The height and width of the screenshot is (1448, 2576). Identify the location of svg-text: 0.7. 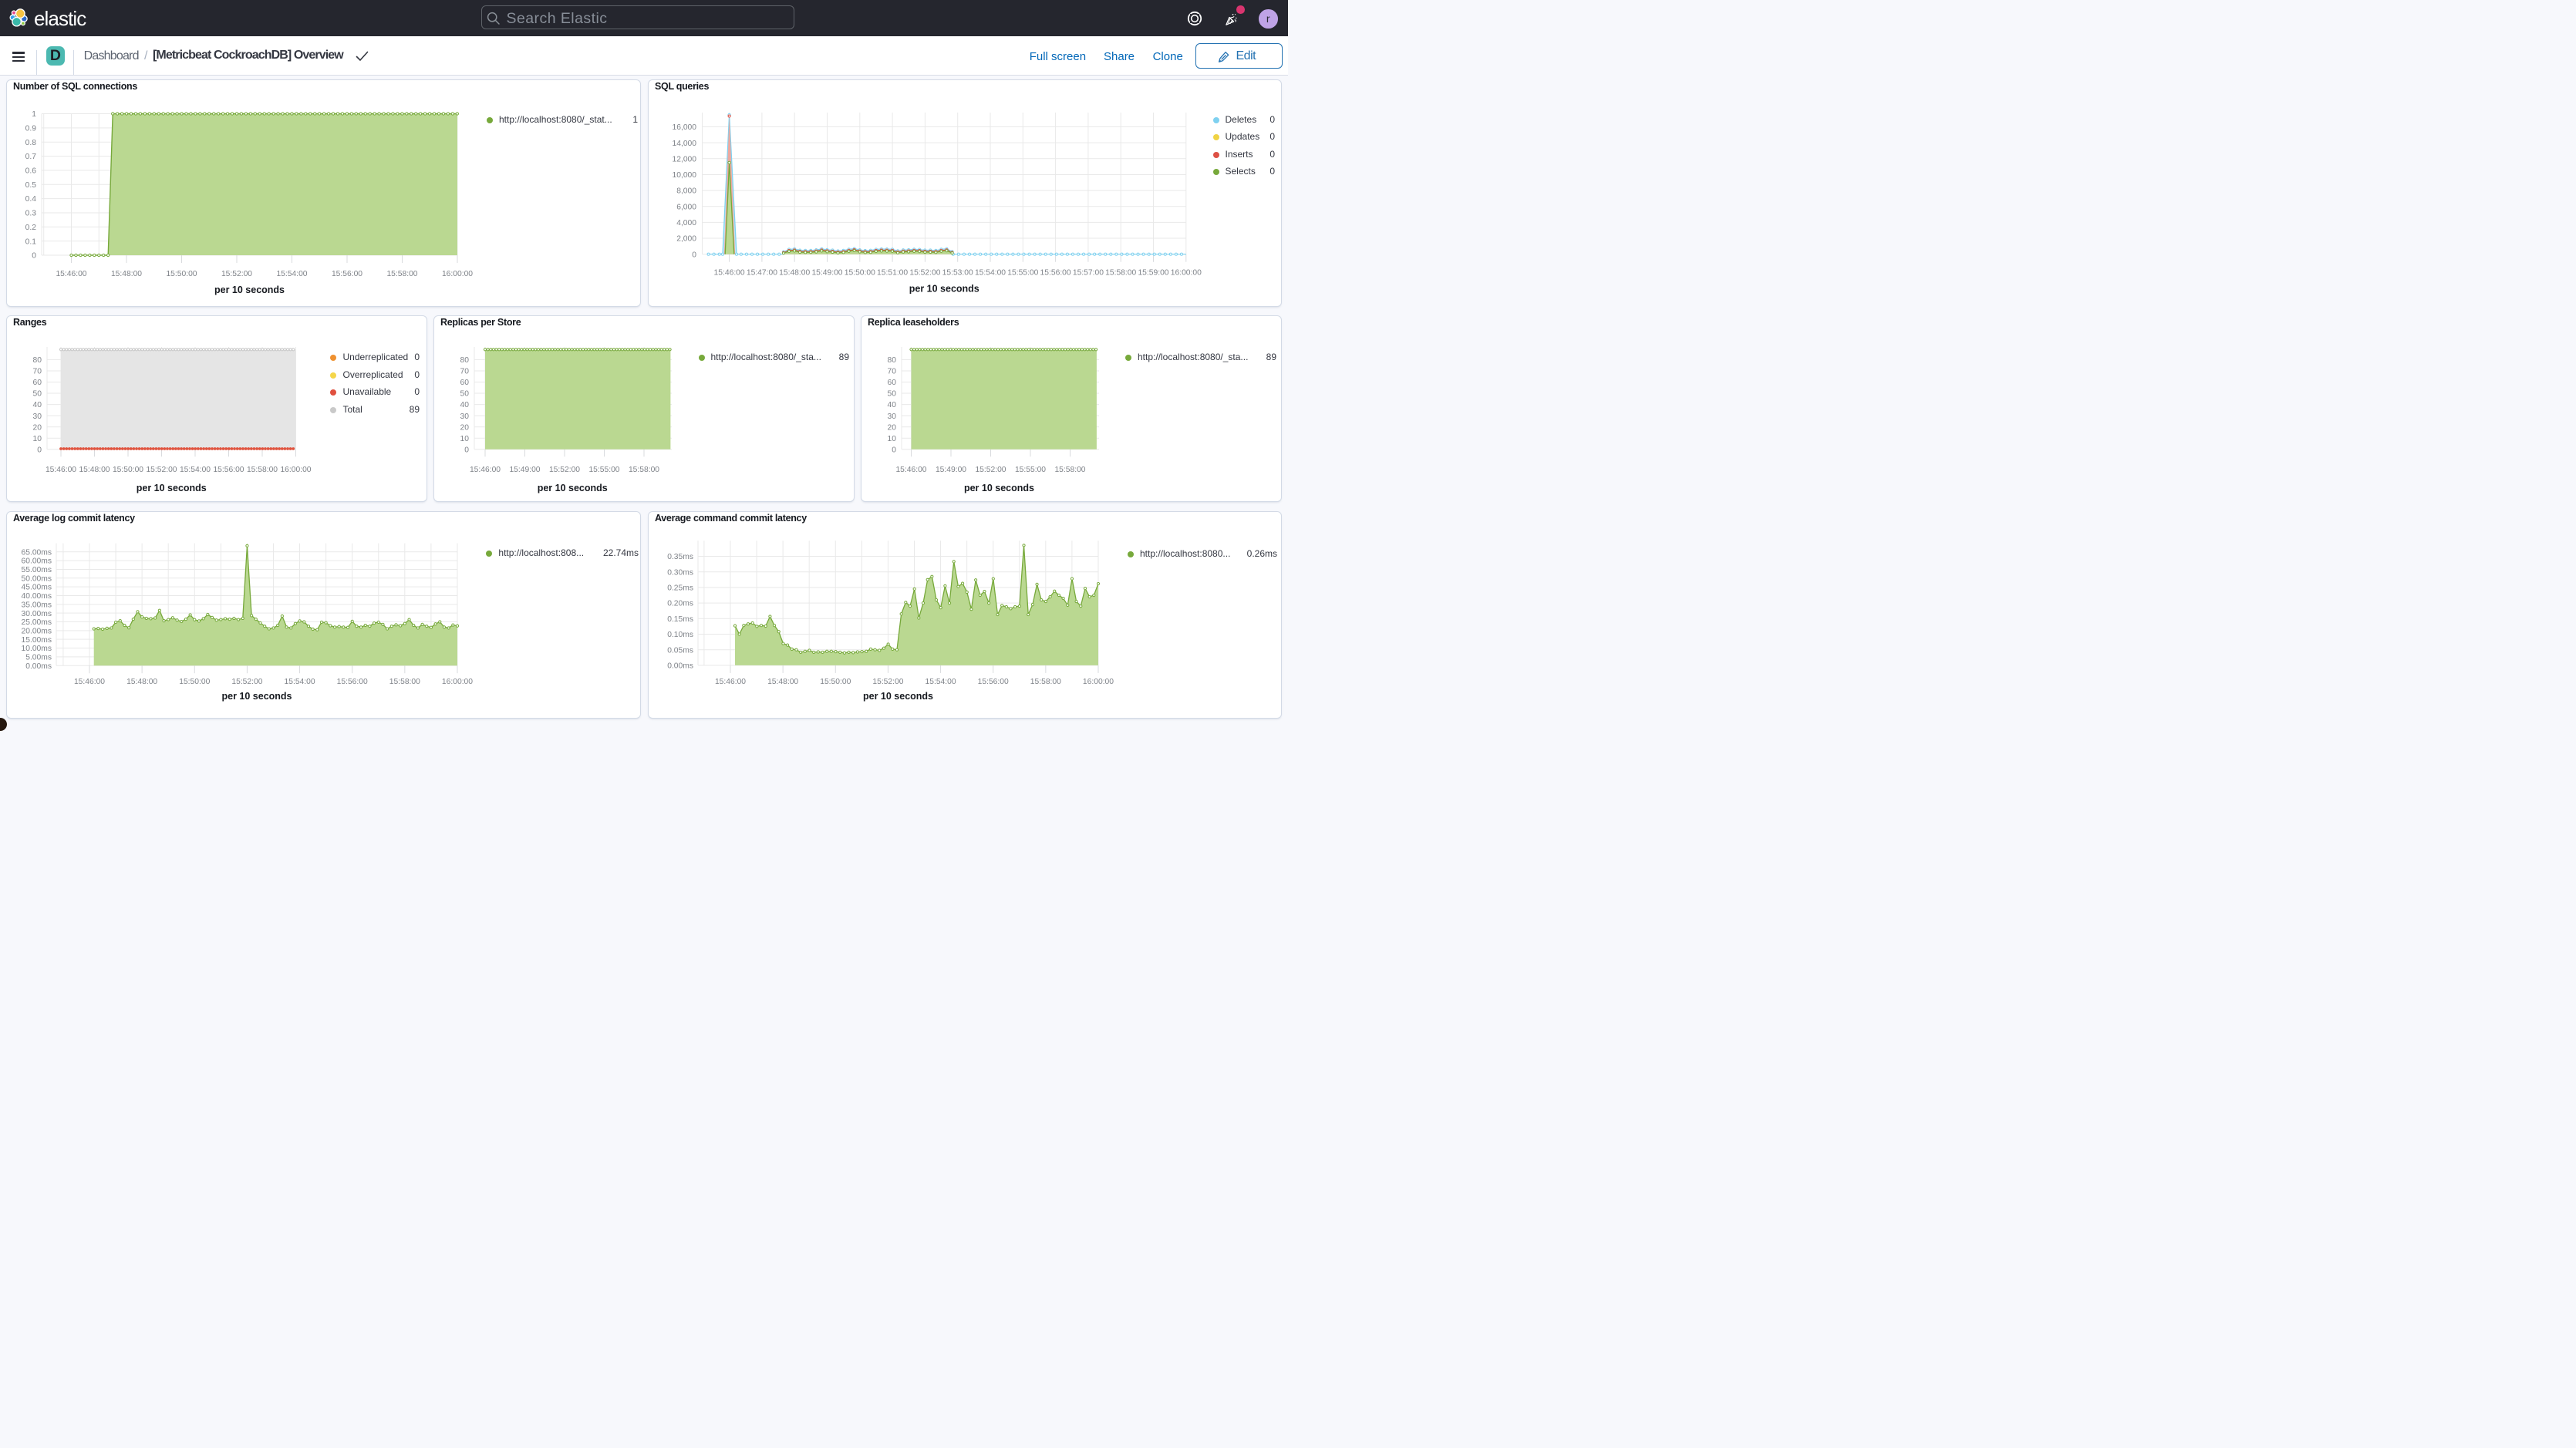
(31, 157).